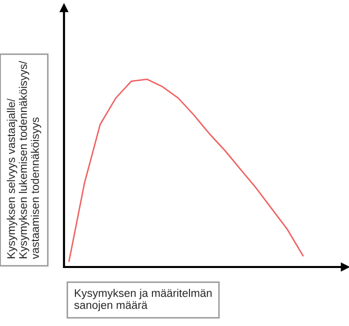 The height and width of the screenshot is (326, 349). Describe the element at coordinates (24, 160) in the screenshot. I see `y-axis-title: Kysymyksen selvyys vastaajalle/ Kysymyksen lukemisen todennäköisyys/ vastaamisen todennäköisyys` at that location.